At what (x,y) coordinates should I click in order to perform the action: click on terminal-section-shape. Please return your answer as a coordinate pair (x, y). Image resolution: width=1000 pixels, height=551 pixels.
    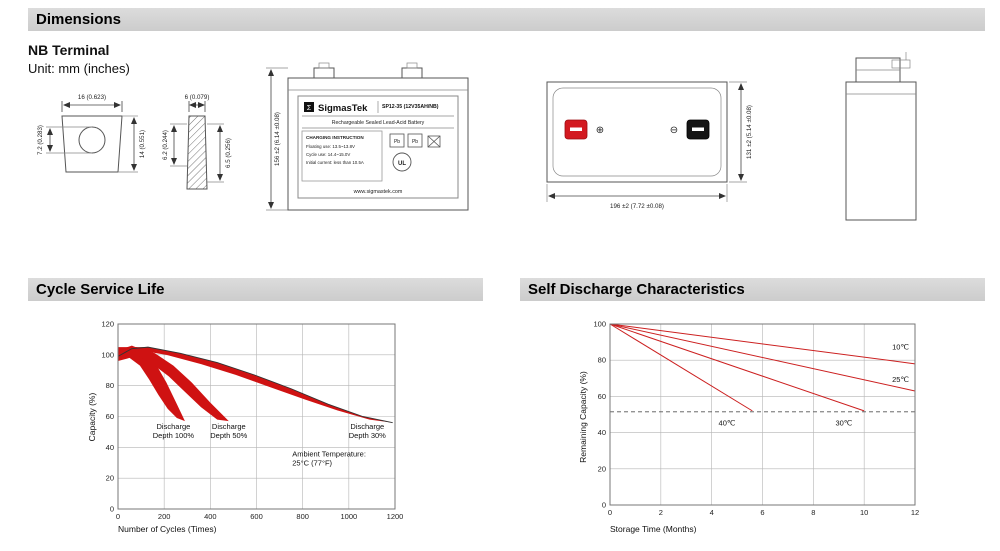
    Looking at the image, I should click on (197, 152).